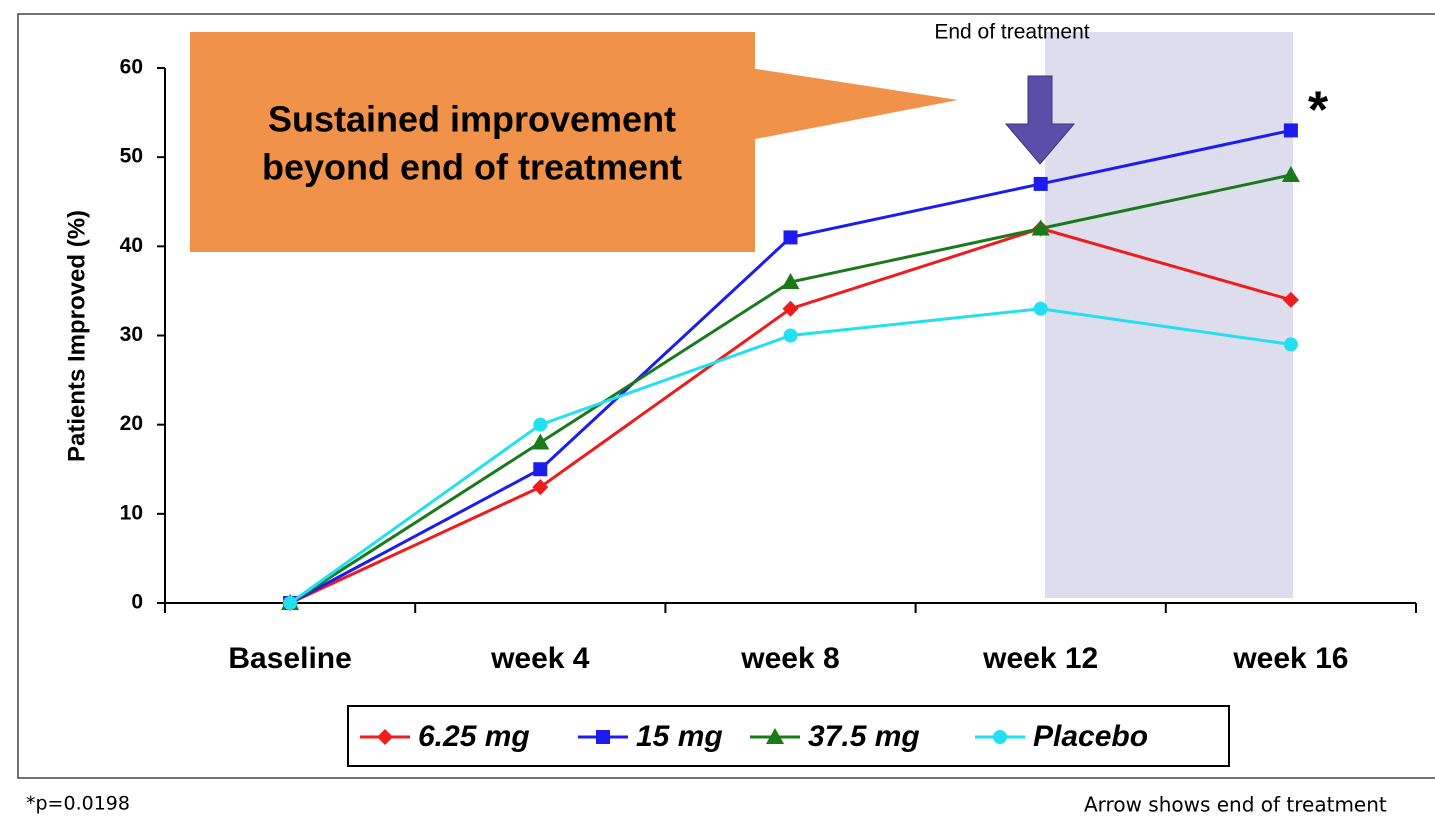 The image size is (1435, 829). What do you see at coordinates (1090, 736) in the screenshot?
I see `legend-label: Placebo` at bounding box center [1090, 736].